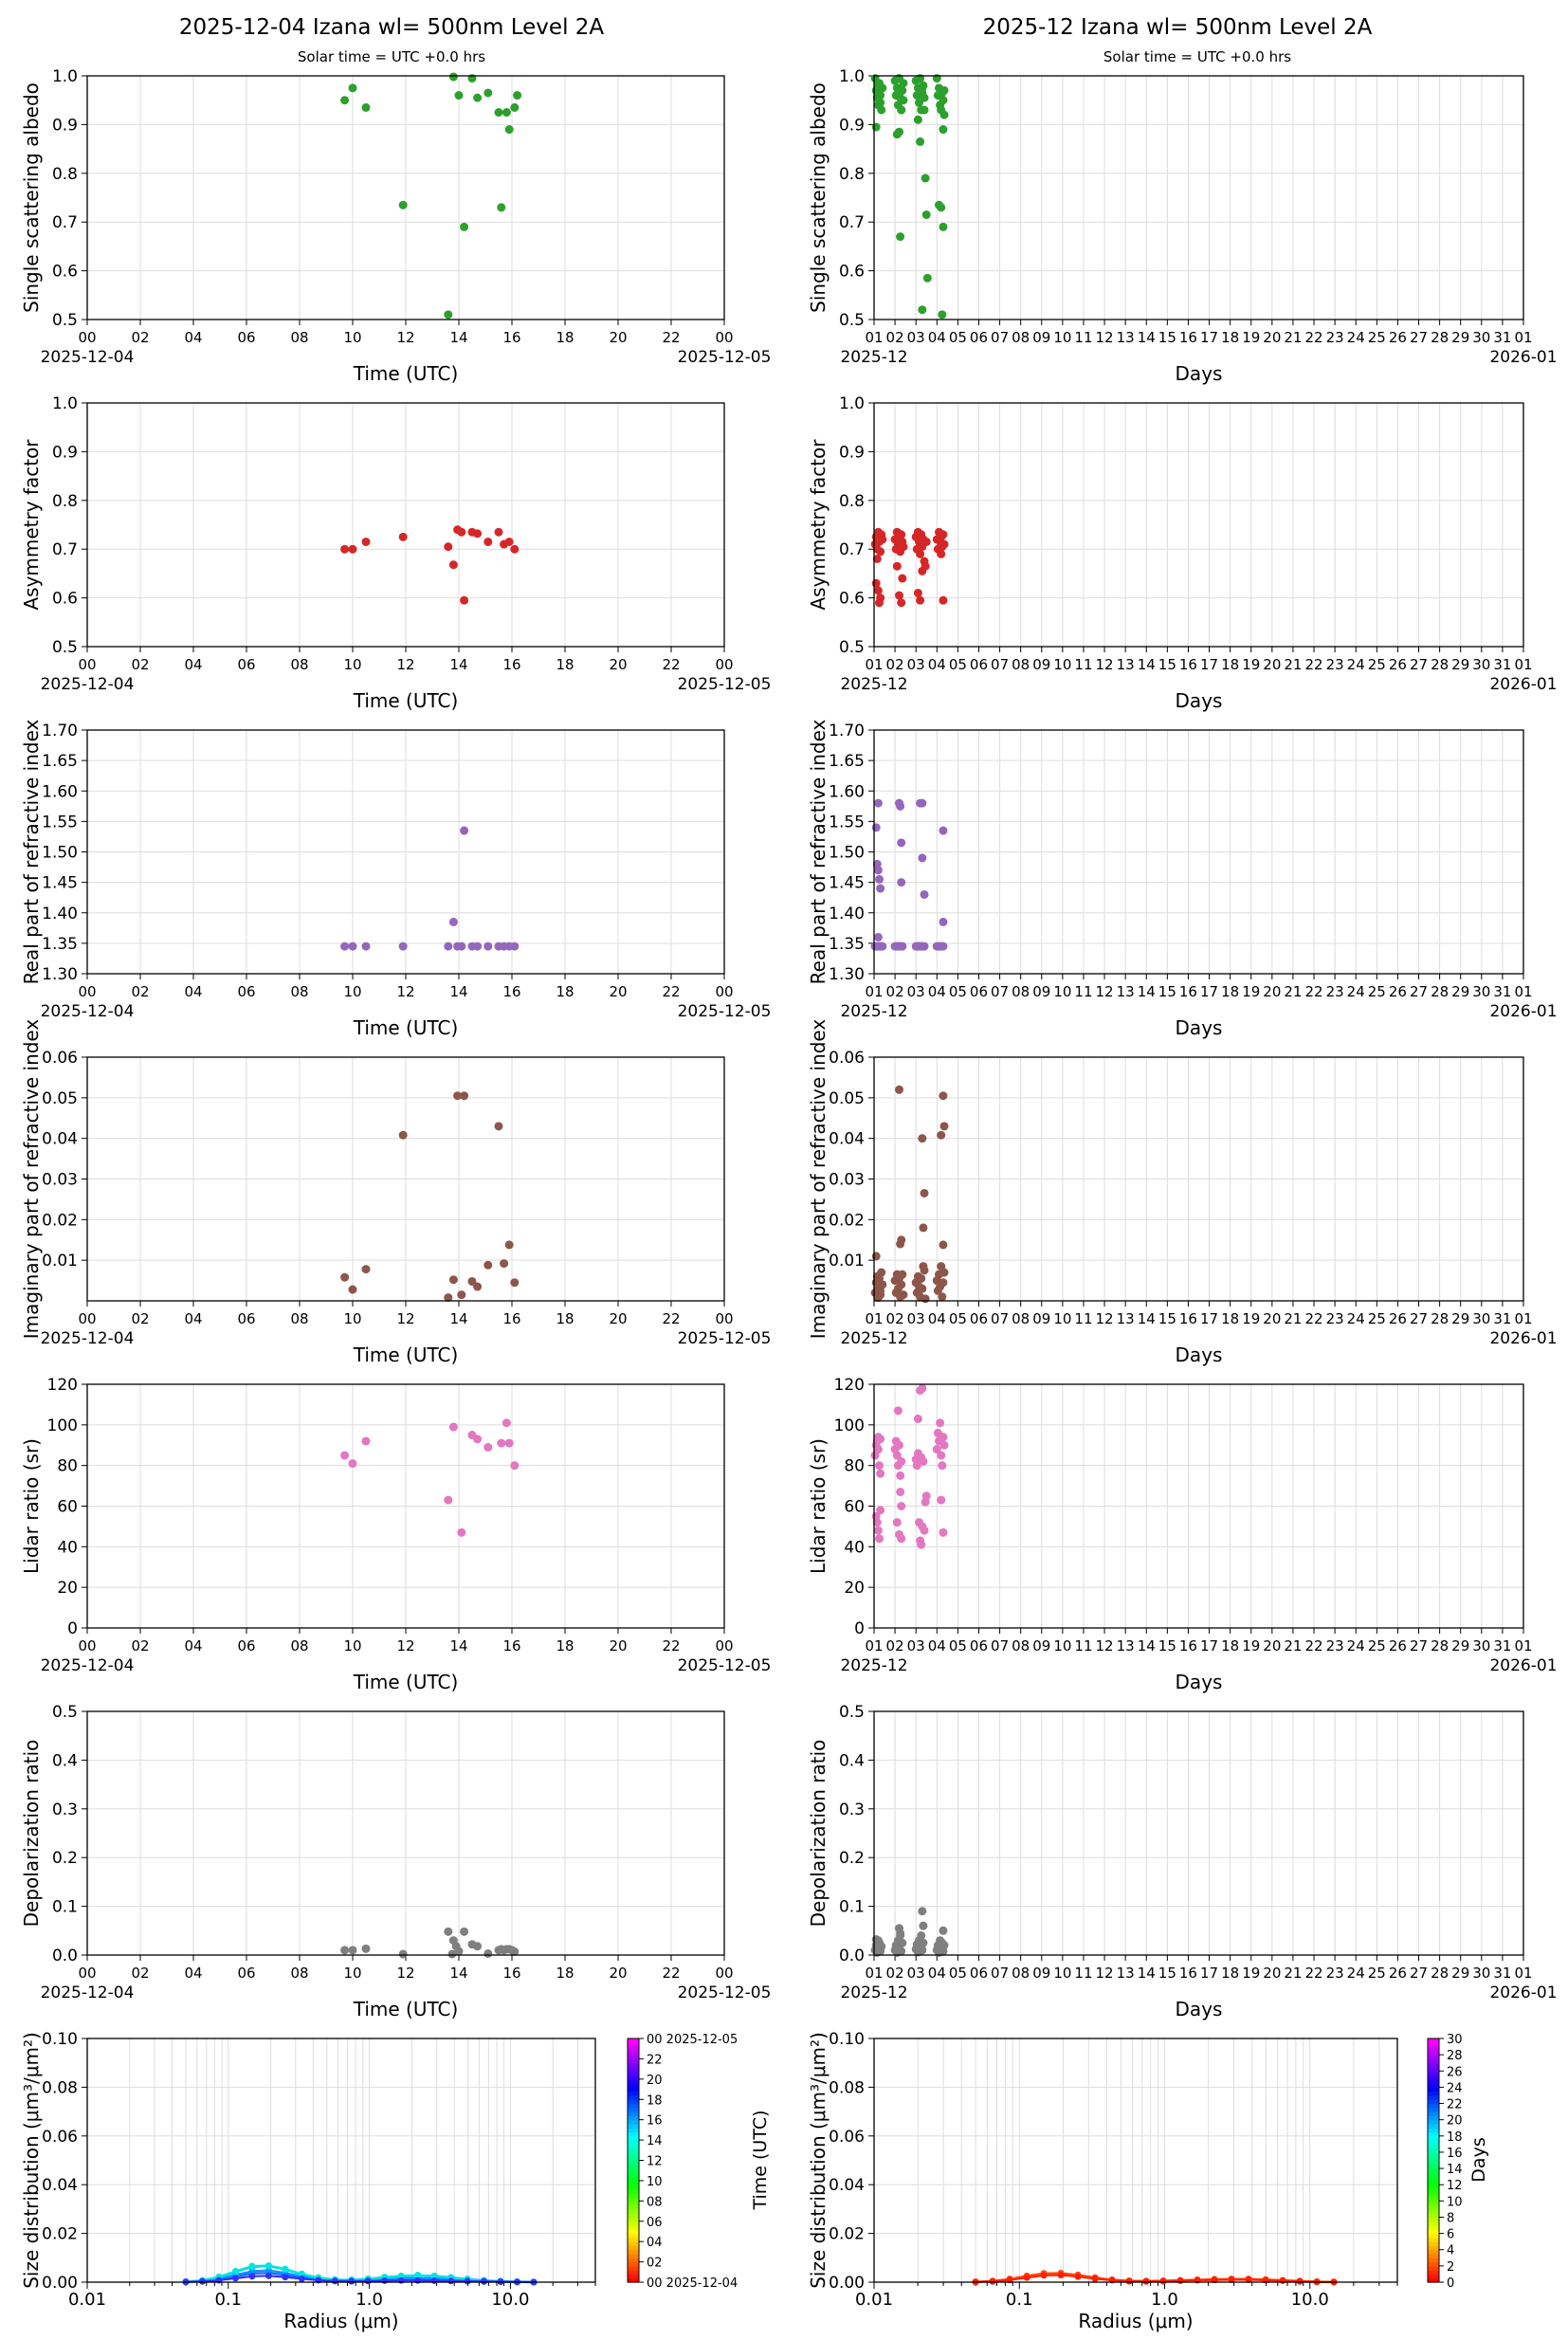  Describe the element at coordinates (31, 1179) in the screenshot. I see `y-axis-label: Imaginary part of refractive index` at that location.